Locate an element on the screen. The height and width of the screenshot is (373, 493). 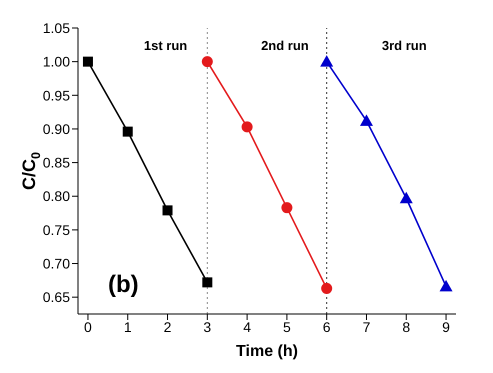
x-tick-label: 2 is located at coordinates (168, 326).